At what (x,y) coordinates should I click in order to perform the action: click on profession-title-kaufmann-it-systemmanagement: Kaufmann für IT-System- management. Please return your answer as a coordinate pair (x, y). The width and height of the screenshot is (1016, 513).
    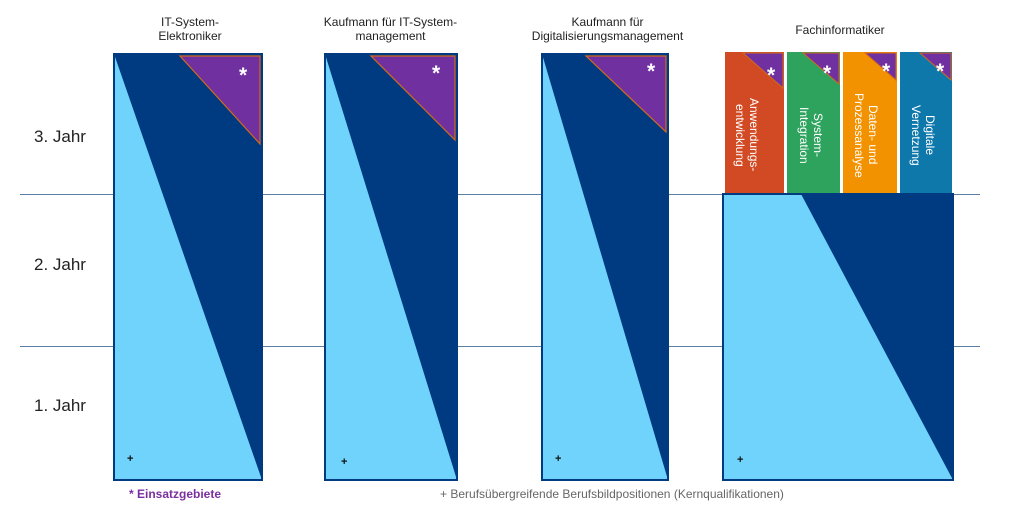
    Looking at the image, I should click on (390, 29).